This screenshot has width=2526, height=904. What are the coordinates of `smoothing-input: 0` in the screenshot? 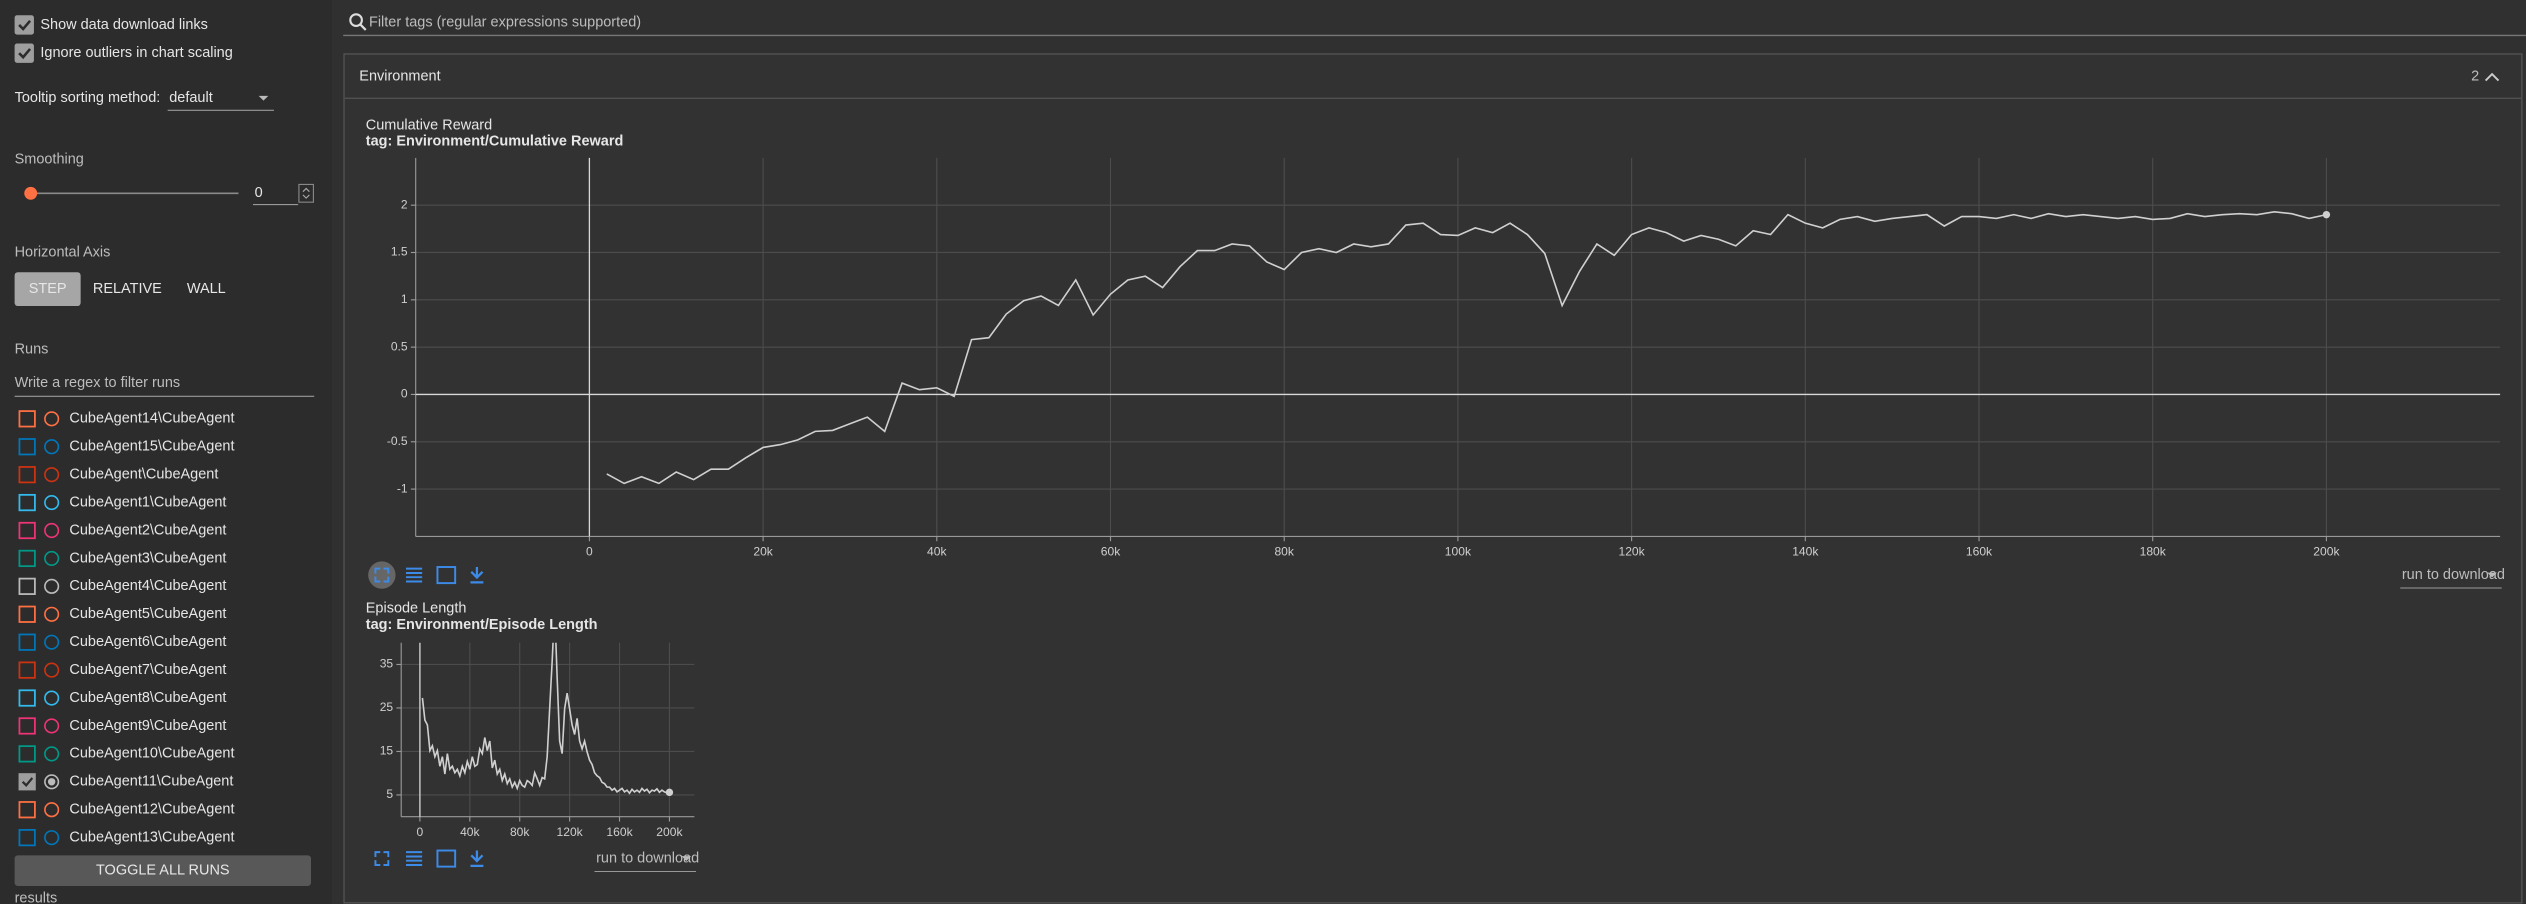 It's located at (259, 193).